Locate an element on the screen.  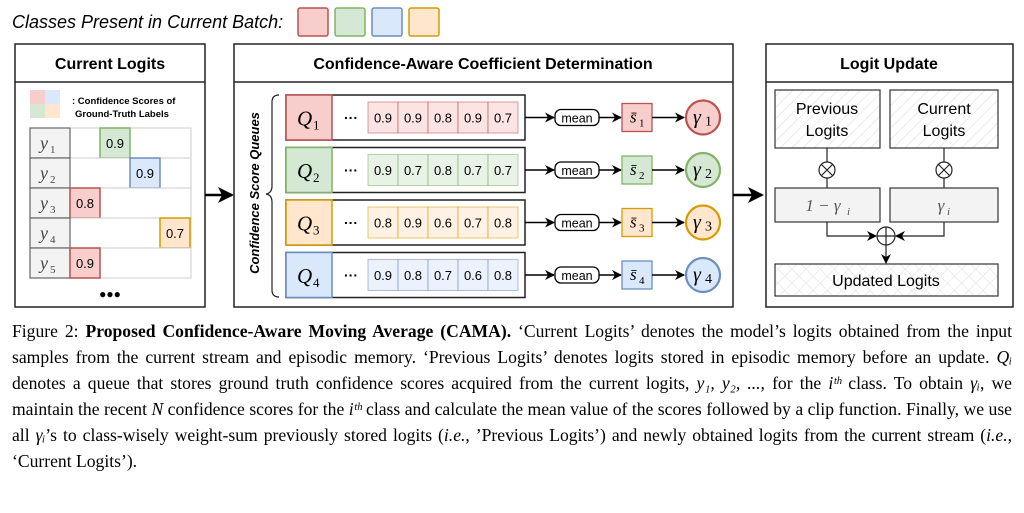
caption-math: N is located at coordinates (157, 409).